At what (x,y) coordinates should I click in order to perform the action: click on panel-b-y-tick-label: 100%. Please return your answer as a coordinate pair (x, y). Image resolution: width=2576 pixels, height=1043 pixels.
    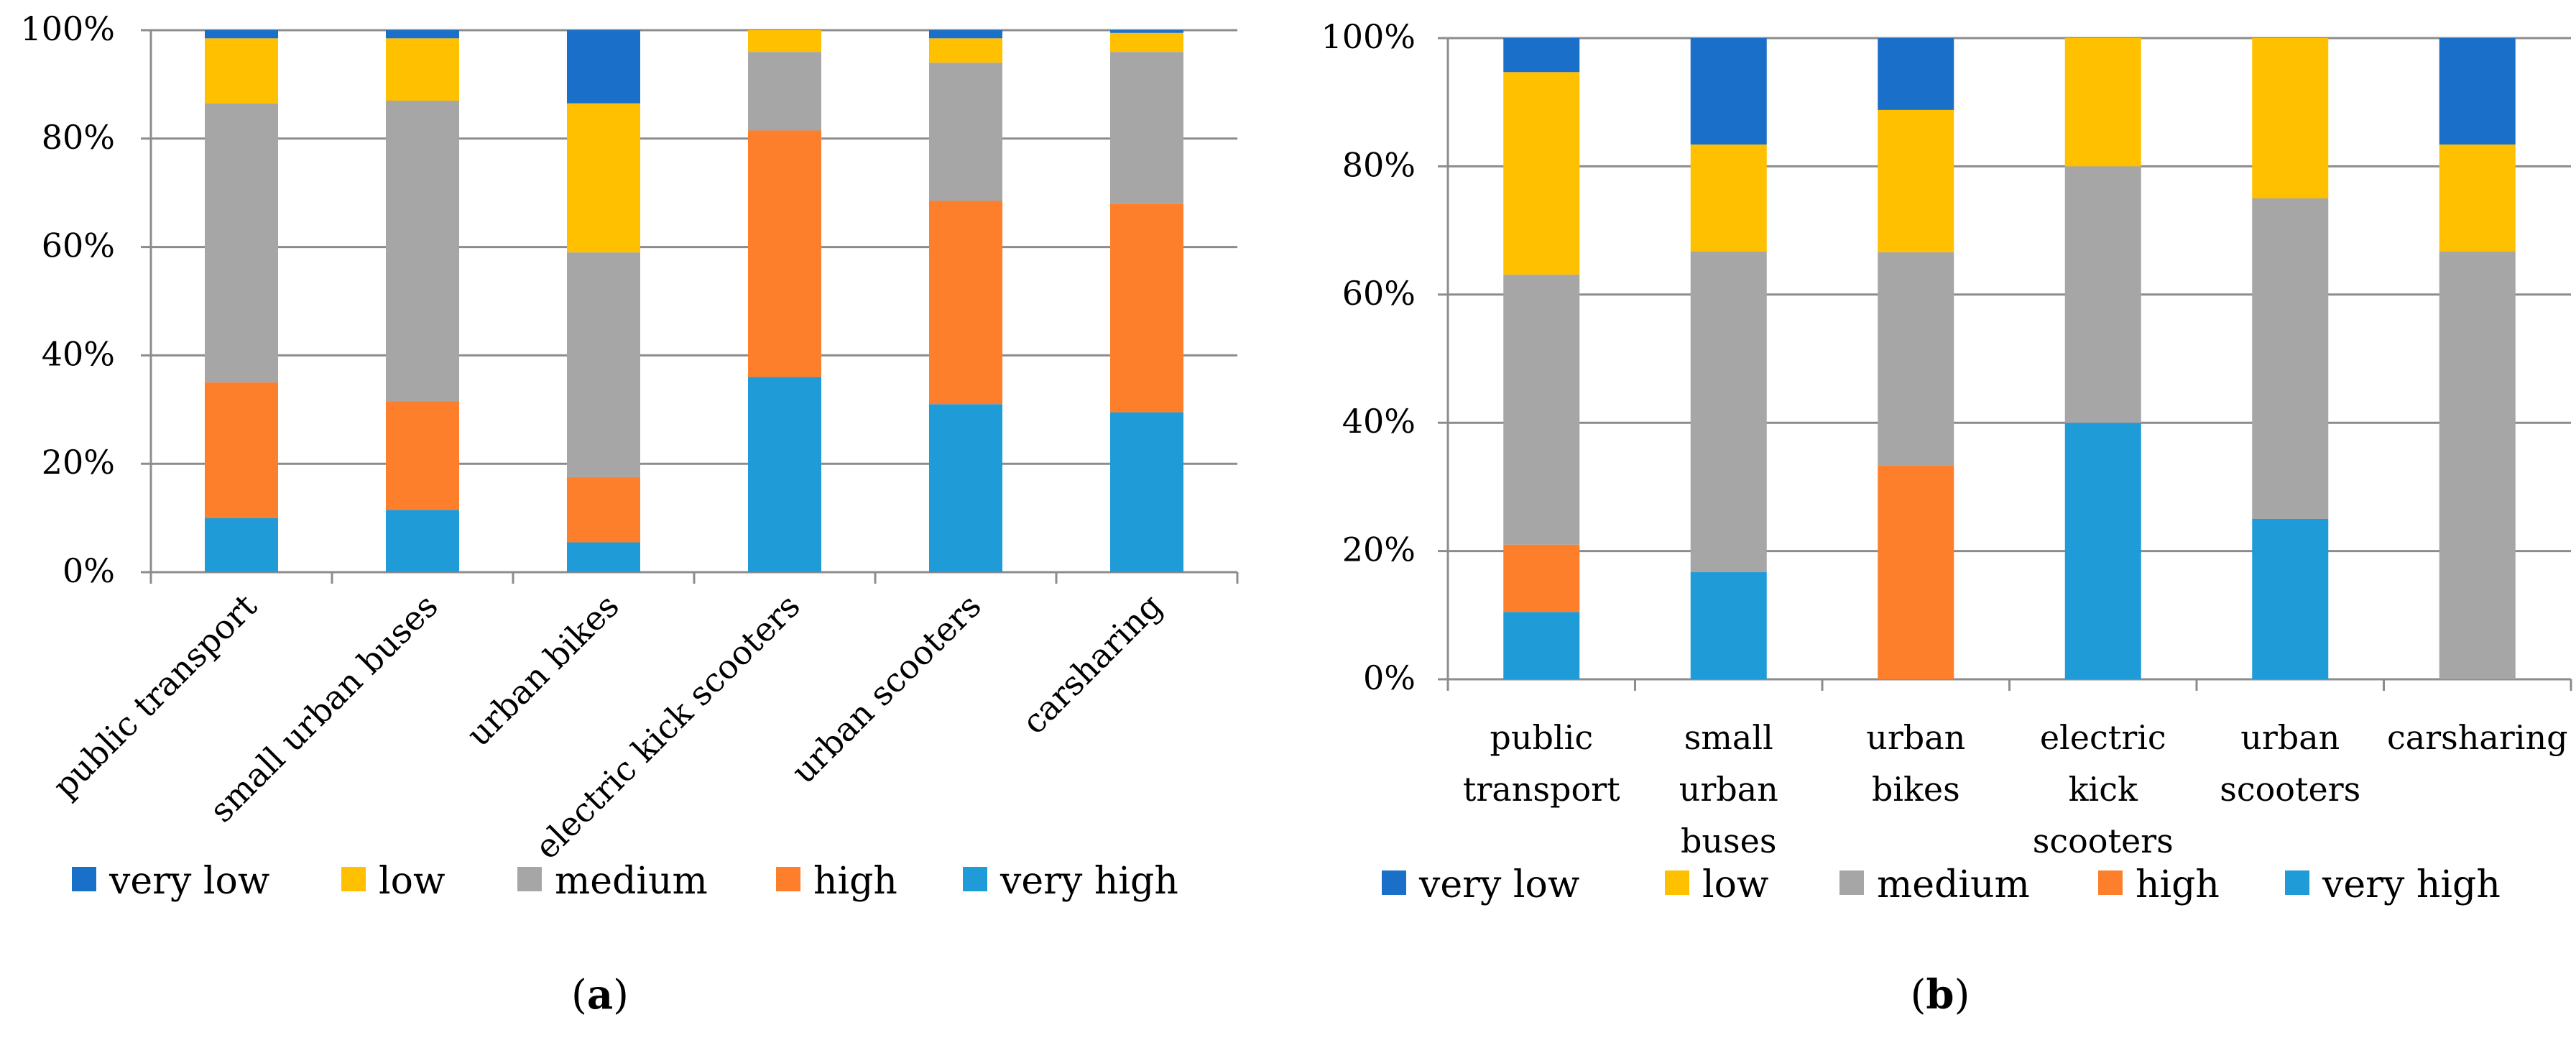
    Looking at the image, I should click on (1368, 36).